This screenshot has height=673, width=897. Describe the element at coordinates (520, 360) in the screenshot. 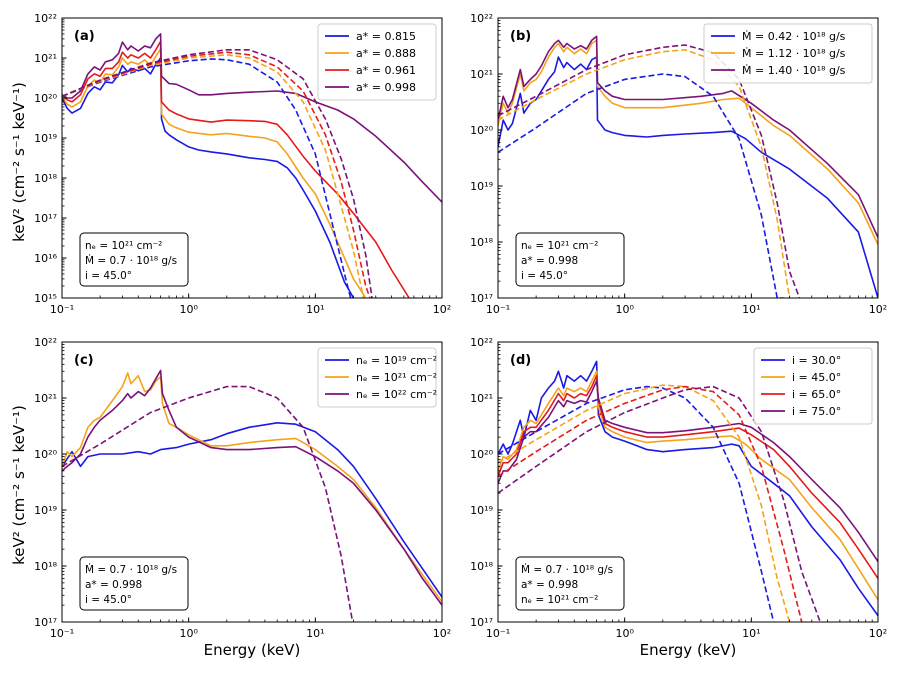

I see `panel-label: (d)` at that location.